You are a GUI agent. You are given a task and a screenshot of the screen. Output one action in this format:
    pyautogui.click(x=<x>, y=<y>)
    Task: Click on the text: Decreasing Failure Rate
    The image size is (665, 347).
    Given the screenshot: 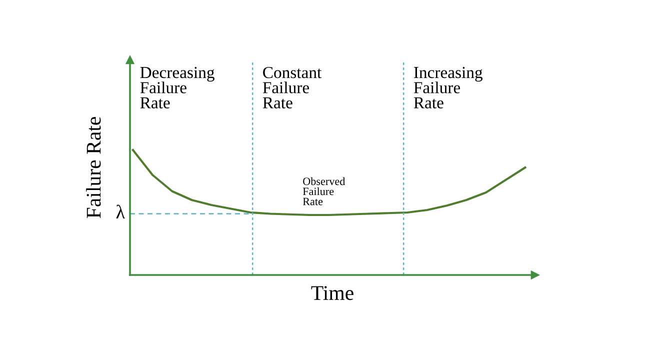 What is the action you would take?
    pyautogui.click(x=177, y=87)
    